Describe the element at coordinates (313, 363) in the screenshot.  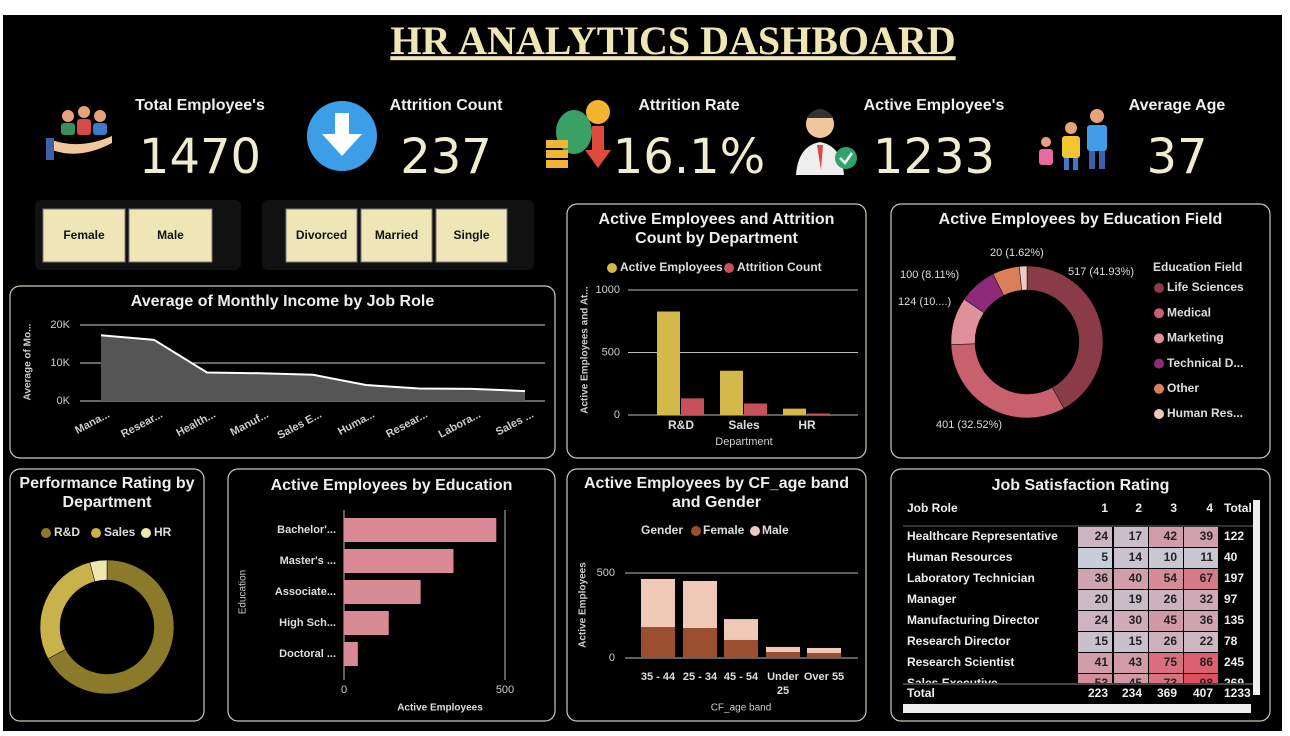
I see `line` at that location.